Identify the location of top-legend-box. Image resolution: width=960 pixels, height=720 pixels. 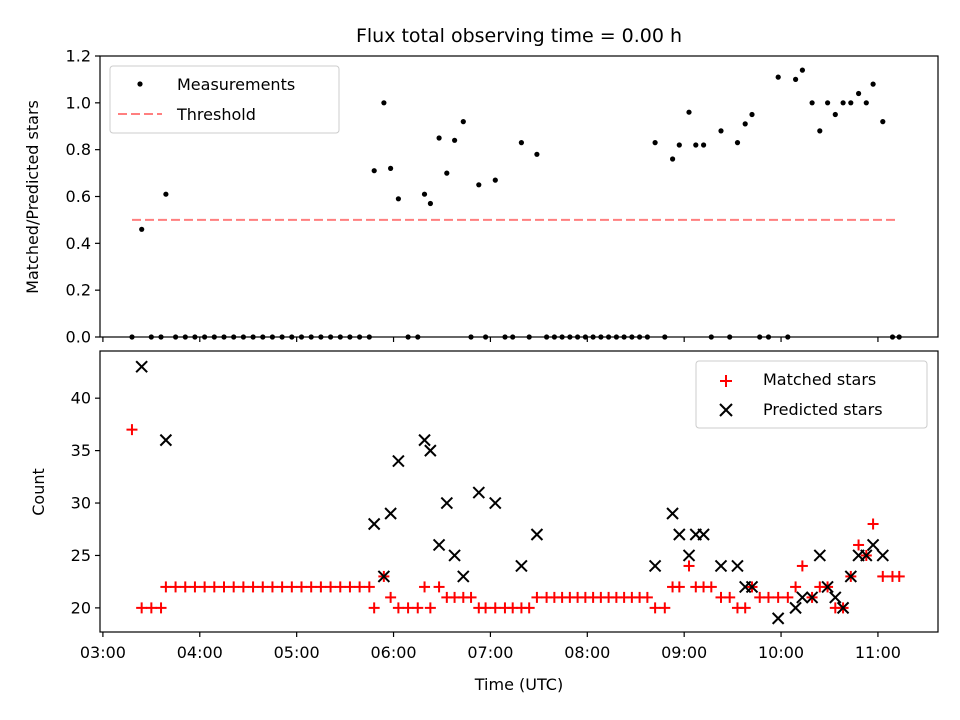
(224, 99).